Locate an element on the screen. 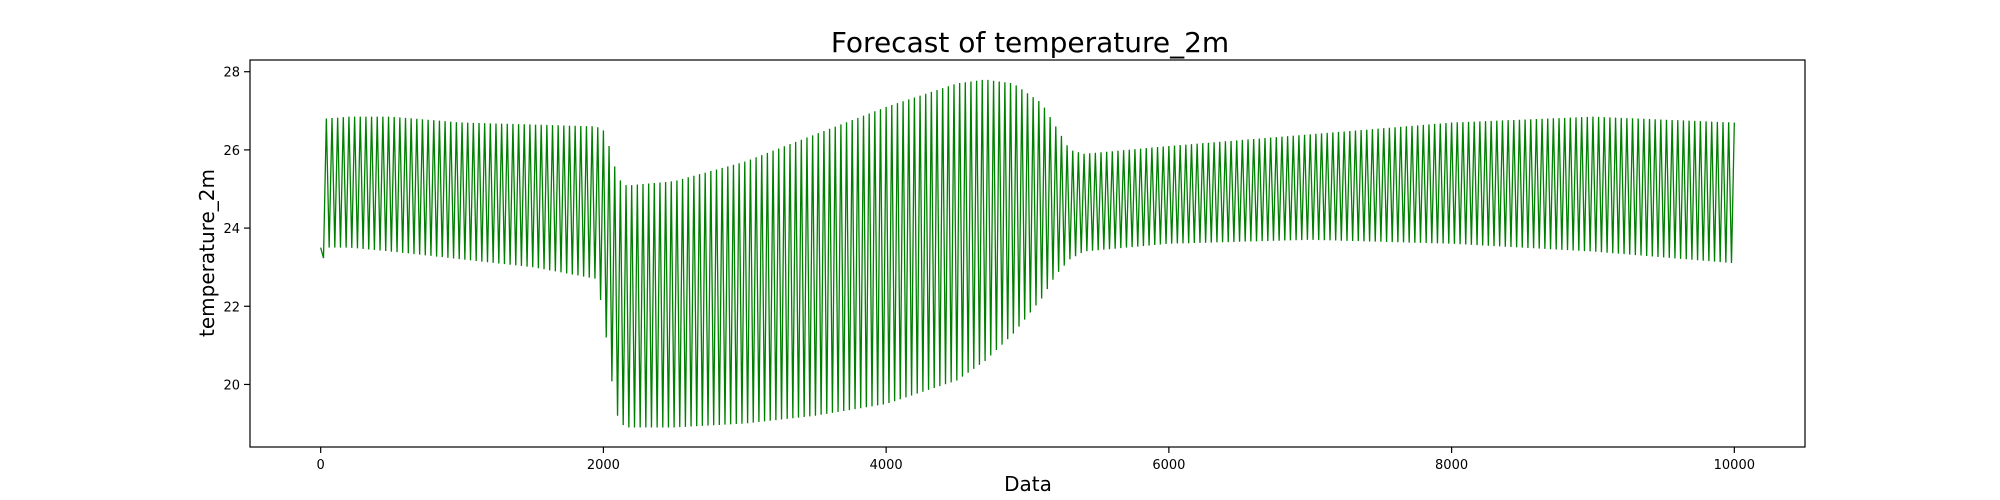 The image size is (2000, 500). y-tick-label: 20 is located at coordinates (231, 385).